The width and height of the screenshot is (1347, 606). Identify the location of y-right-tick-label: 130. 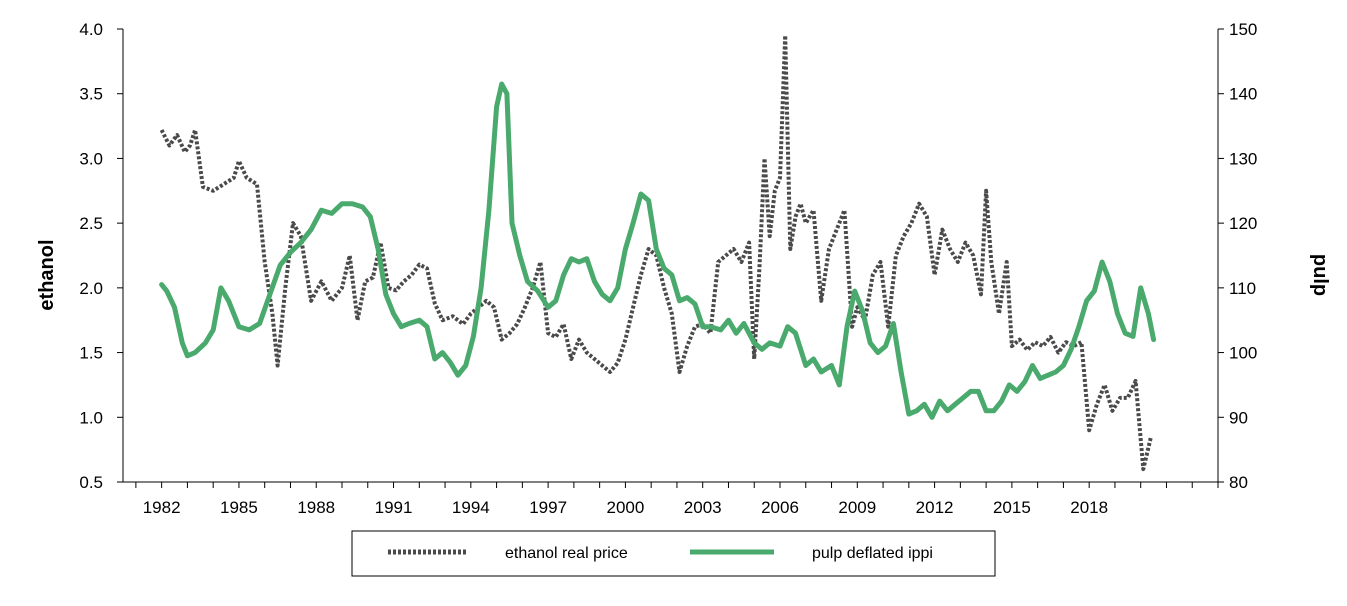
(1243, 158).